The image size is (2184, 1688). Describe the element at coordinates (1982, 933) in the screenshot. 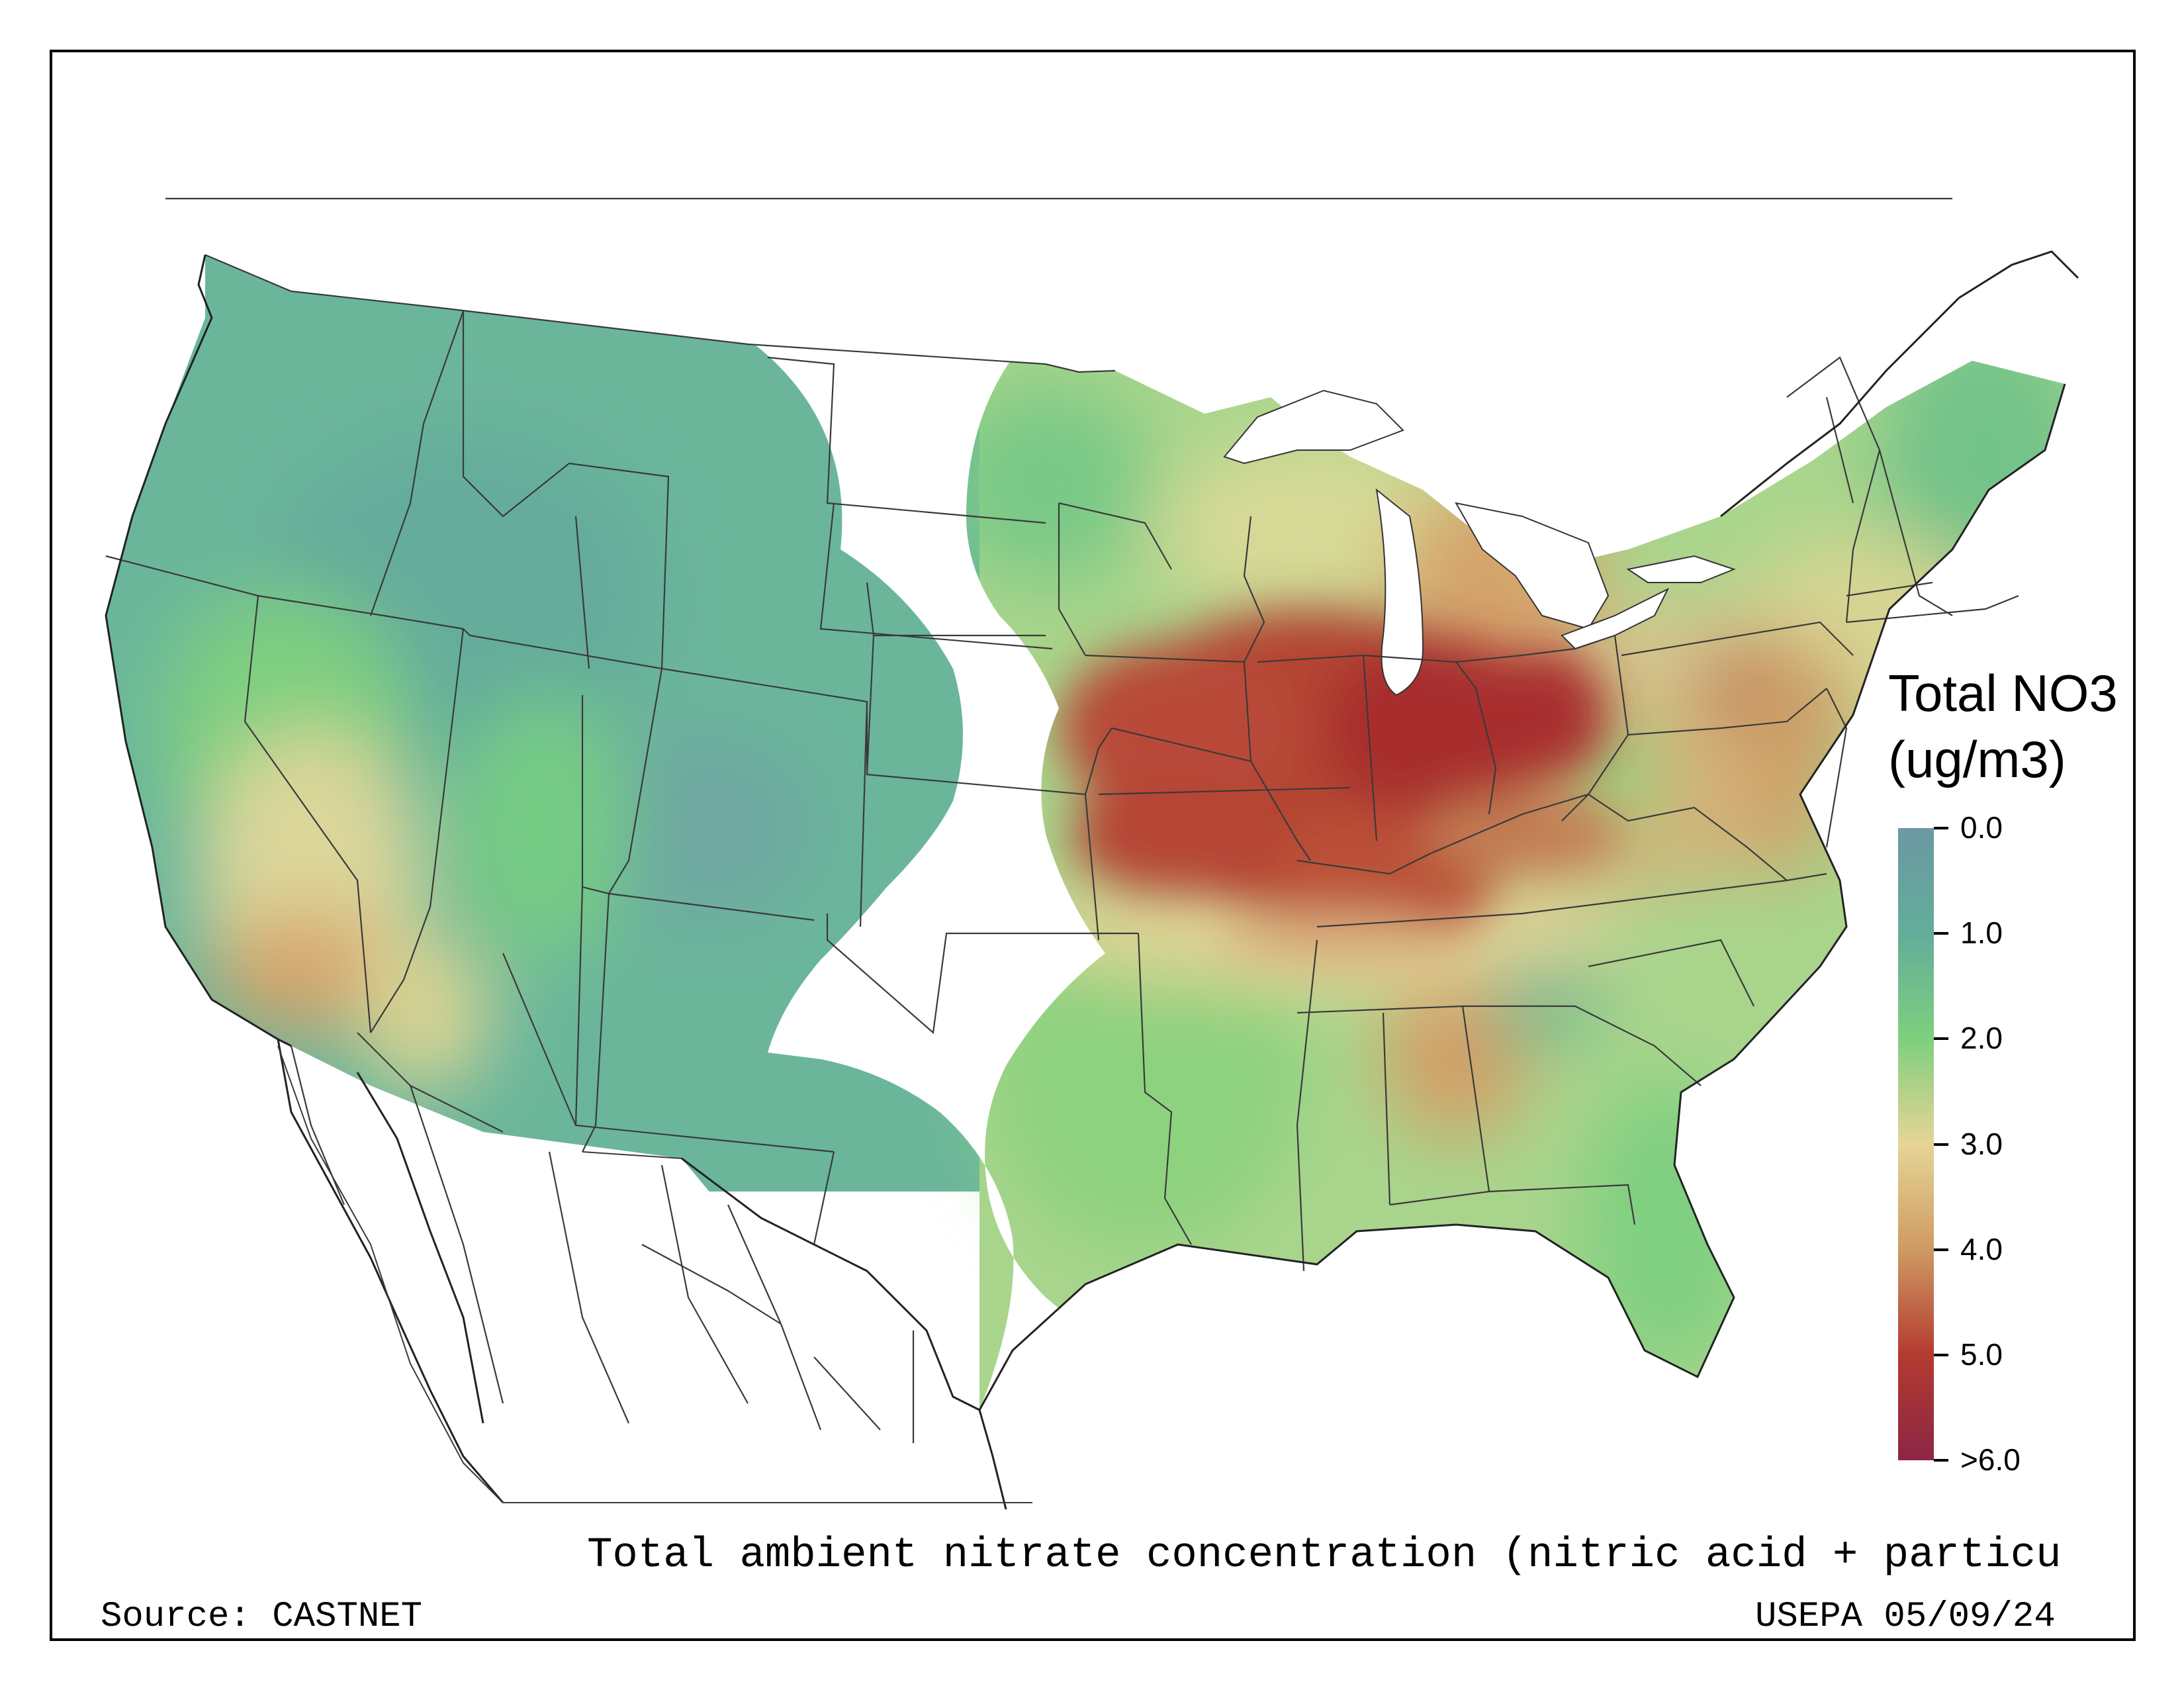

I see `legend-tick-label: 1.0` at that location.